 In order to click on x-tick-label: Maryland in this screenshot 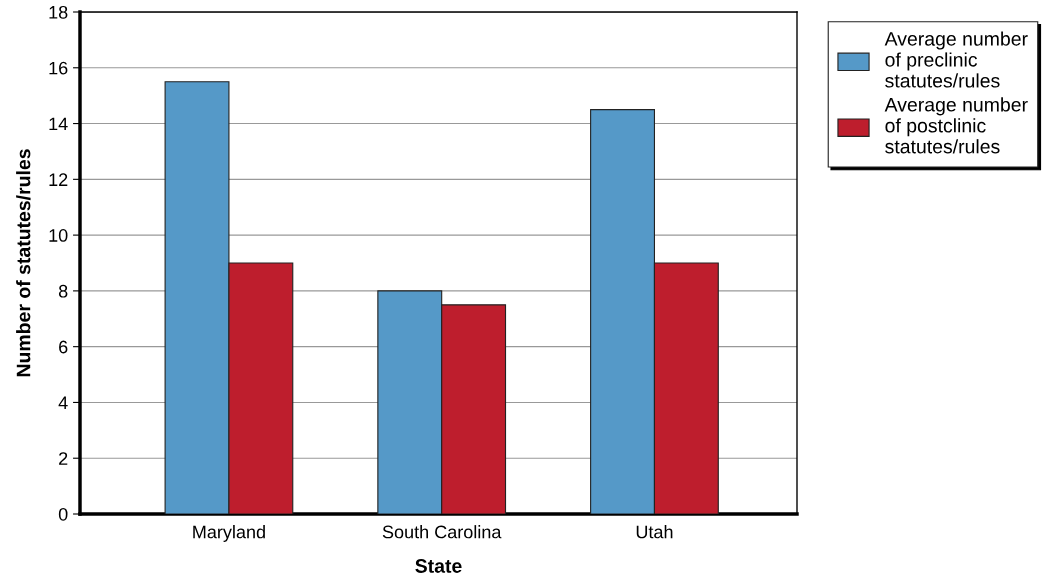, I will do `click(229, 533)`.